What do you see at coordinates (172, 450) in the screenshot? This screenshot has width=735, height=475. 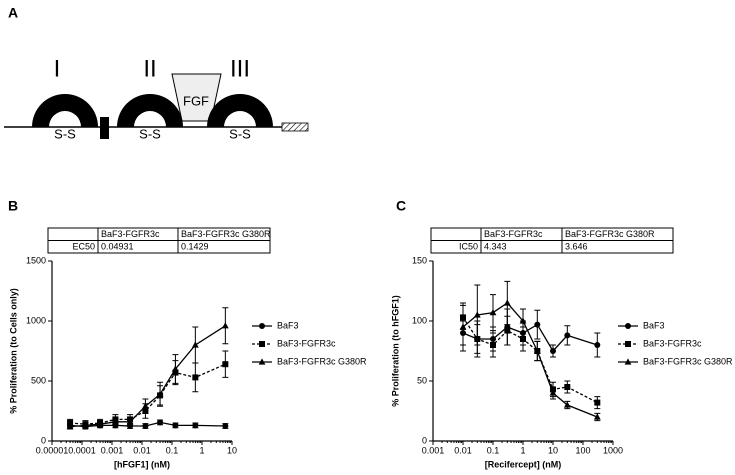 I see `x-tick-label: 0.1` at bounding box center [172, 450].